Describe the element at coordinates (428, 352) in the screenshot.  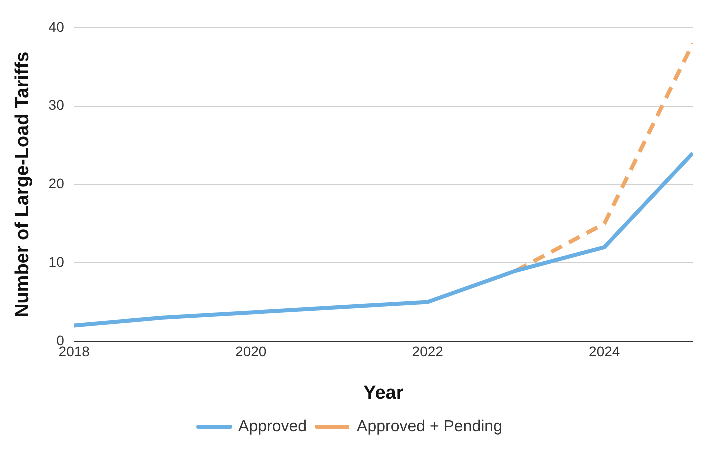
I see `x-tick-label: 2022` at that location.